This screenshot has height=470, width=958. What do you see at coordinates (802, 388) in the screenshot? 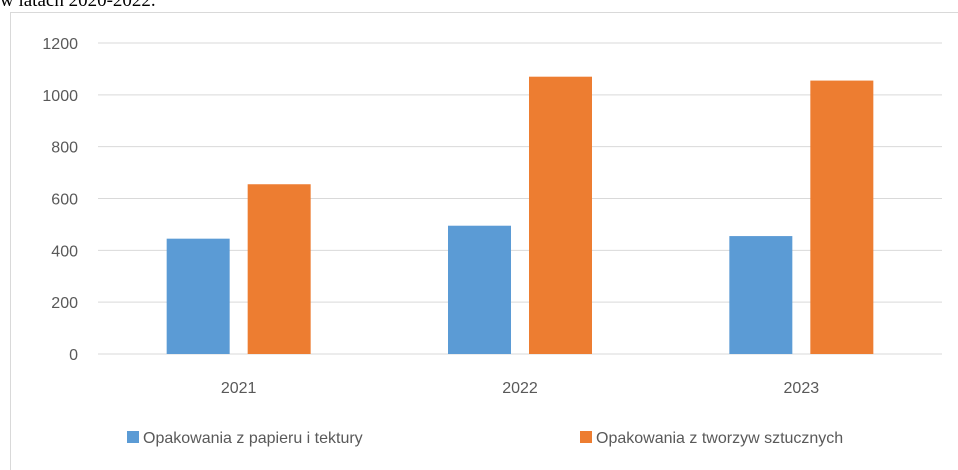
I see `x-tick-label: 2023` at bounding box center [802, 388].